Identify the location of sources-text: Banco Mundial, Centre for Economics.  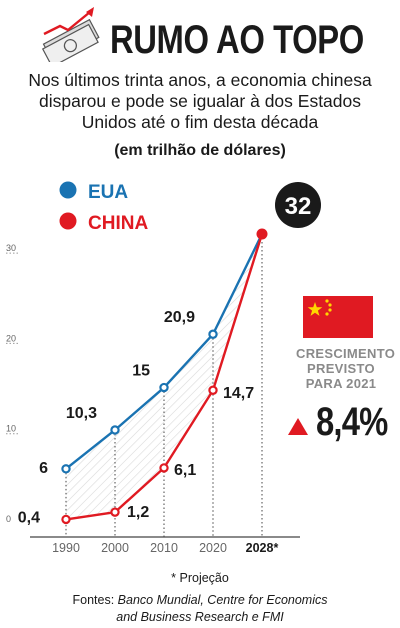
(222, 600).